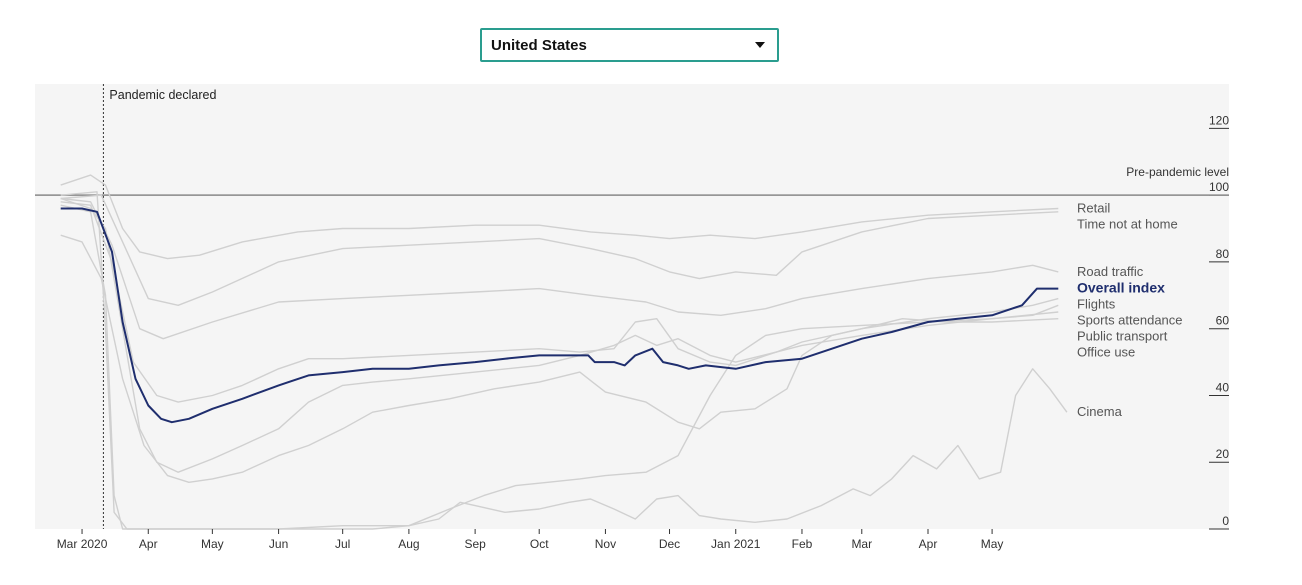 The height and width of the screenshot is (585, 1302). I want to click on series-label-overall-index: Overall index, so click(1121, 288).